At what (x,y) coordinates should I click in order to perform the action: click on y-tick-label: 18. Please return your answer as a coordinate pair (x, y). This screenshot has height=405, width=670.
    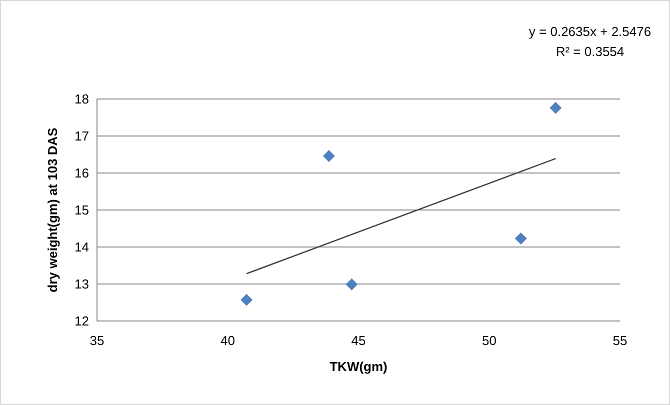
    Looking at the image, I should click on (81, 99).